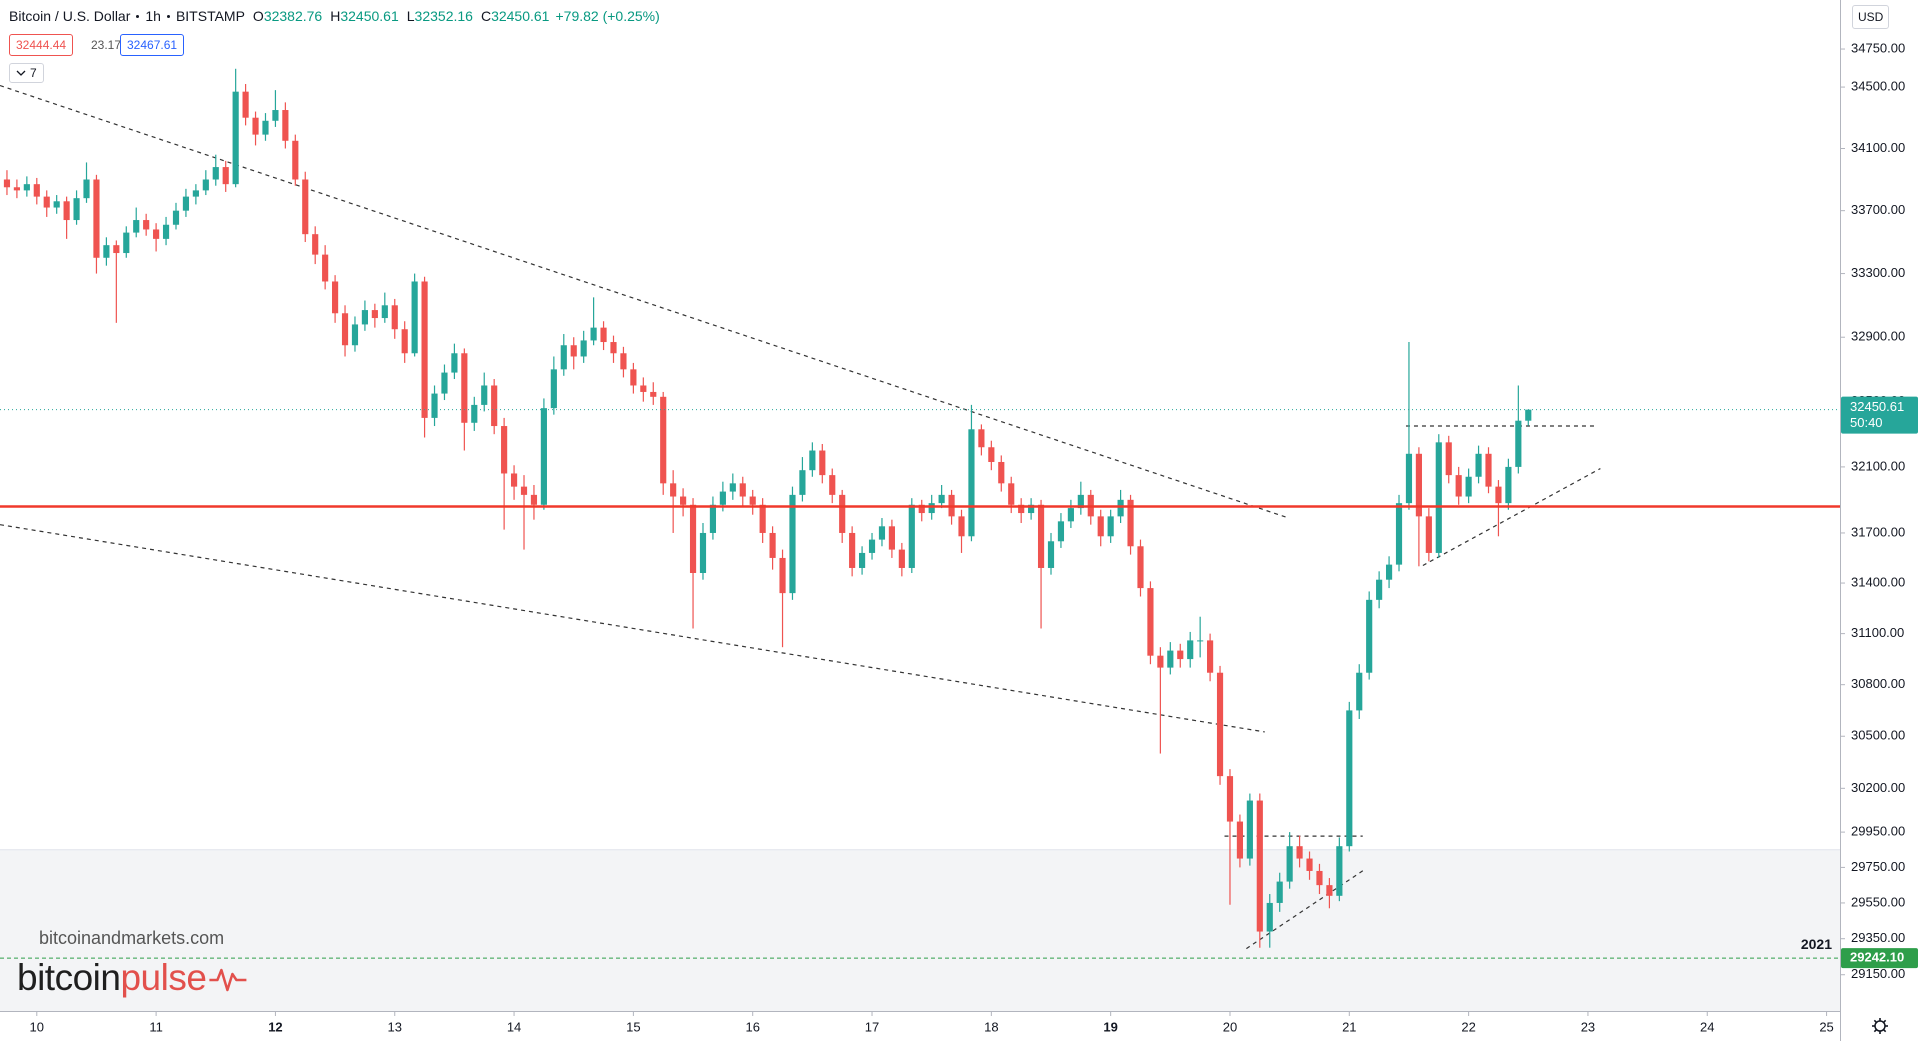 The width and height of the screenshot is (1920, 1041). What do you see at coordinates (920, 930) in the screenshot?
I see `shaded-zone` at bounding box center [920, 930].